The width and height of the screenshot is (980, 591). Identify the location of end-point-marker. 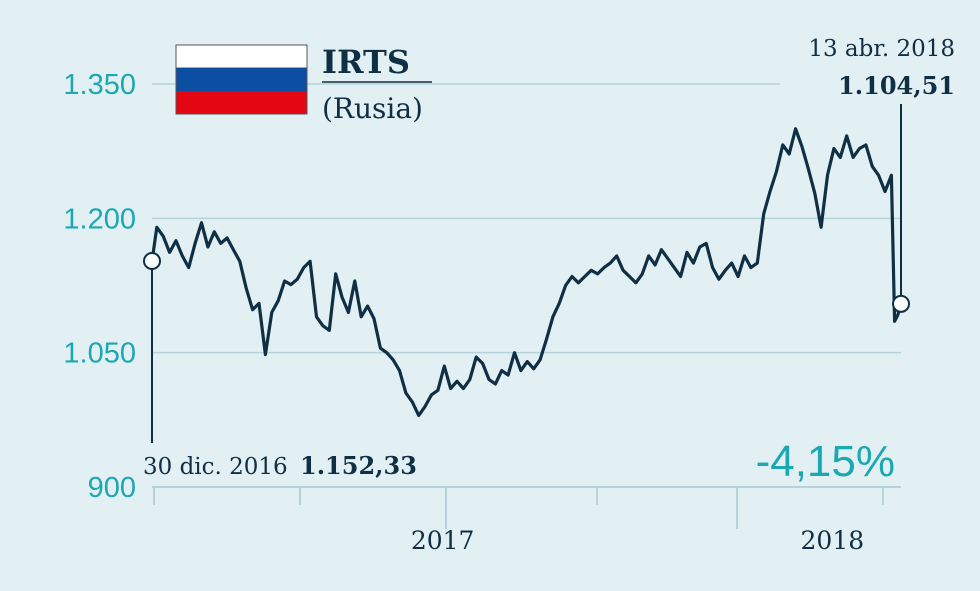
(901, 303).